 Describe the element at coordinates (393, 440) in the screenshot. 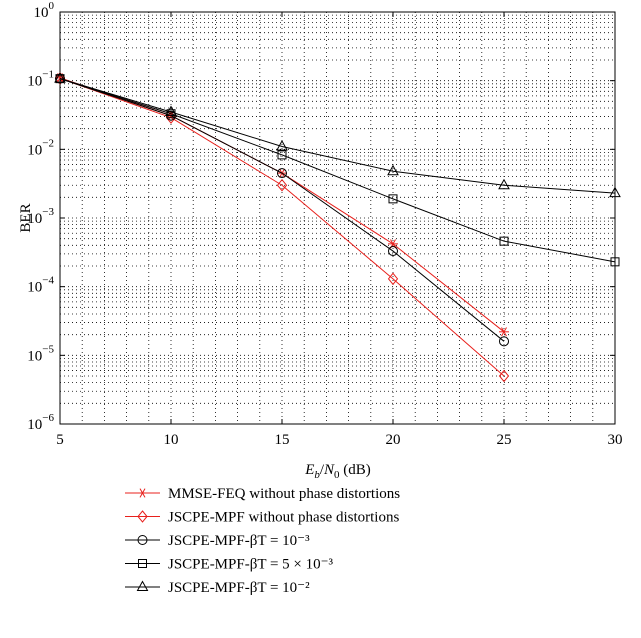

I see `x-tick-label: 20` at that location.